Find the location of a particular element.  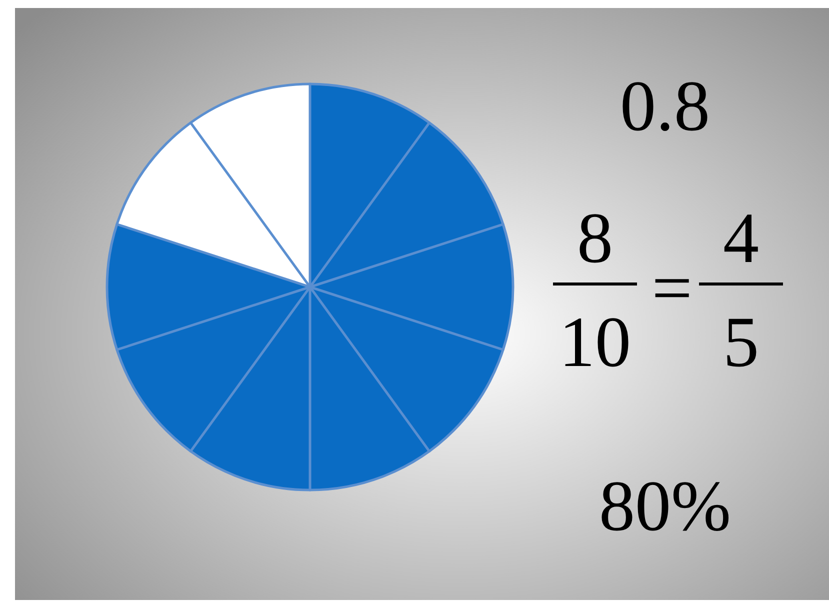

text: 8 is located at coordinates (595, 238).